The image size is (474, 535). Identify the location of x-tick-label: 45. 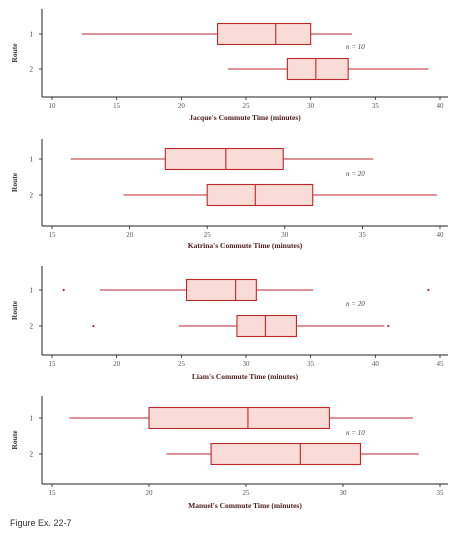
(441, 364).